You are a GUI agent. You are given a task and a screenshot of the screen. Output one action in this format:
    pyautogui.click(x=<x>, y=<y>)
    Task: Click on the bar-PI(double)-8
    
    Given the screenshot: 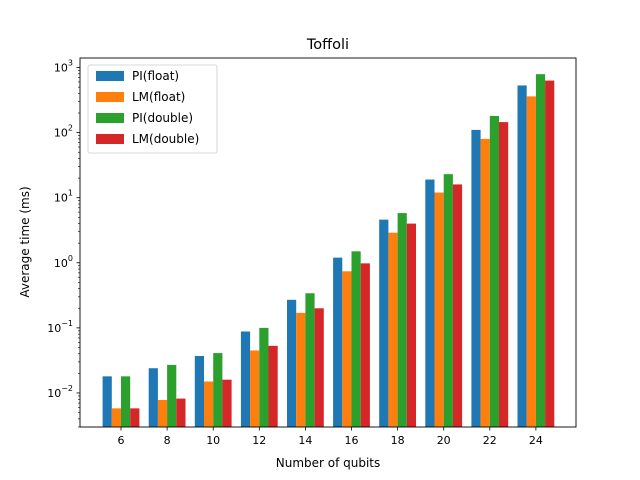 What is the action you would take?
    pyautogui.click(x=172, y=395)
    